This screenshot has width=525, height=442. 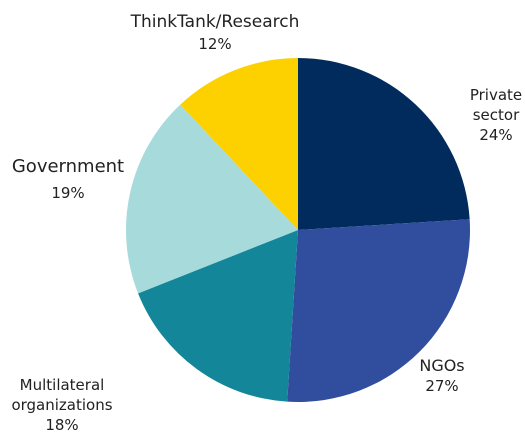 What do you see at coordinates (384, 144) in the screenshot?
I see `pie-slice-private-sector` at bounding box center [384, 144].